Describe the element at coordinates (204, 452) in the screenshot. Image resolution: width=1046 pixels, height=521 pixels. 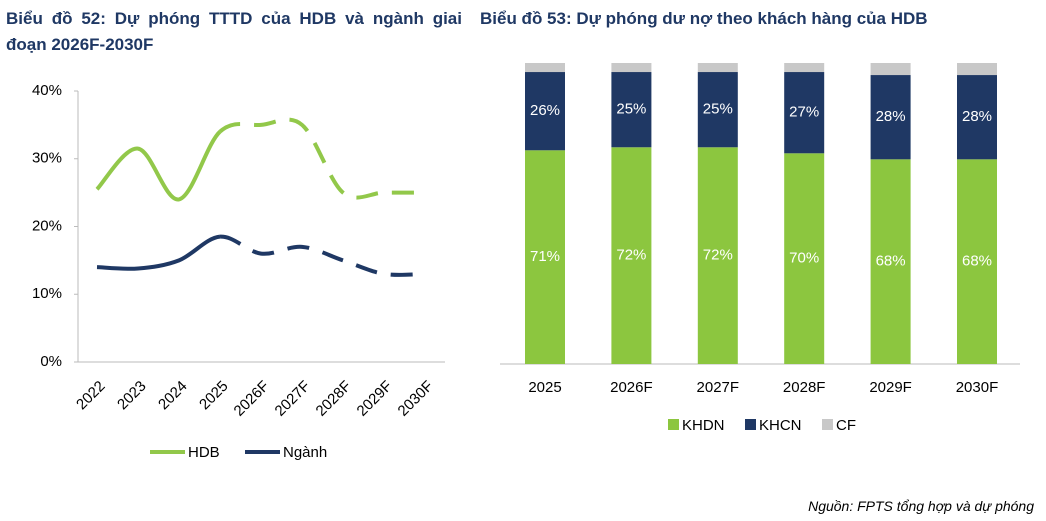
I see `legend-label: HDB` at that location.